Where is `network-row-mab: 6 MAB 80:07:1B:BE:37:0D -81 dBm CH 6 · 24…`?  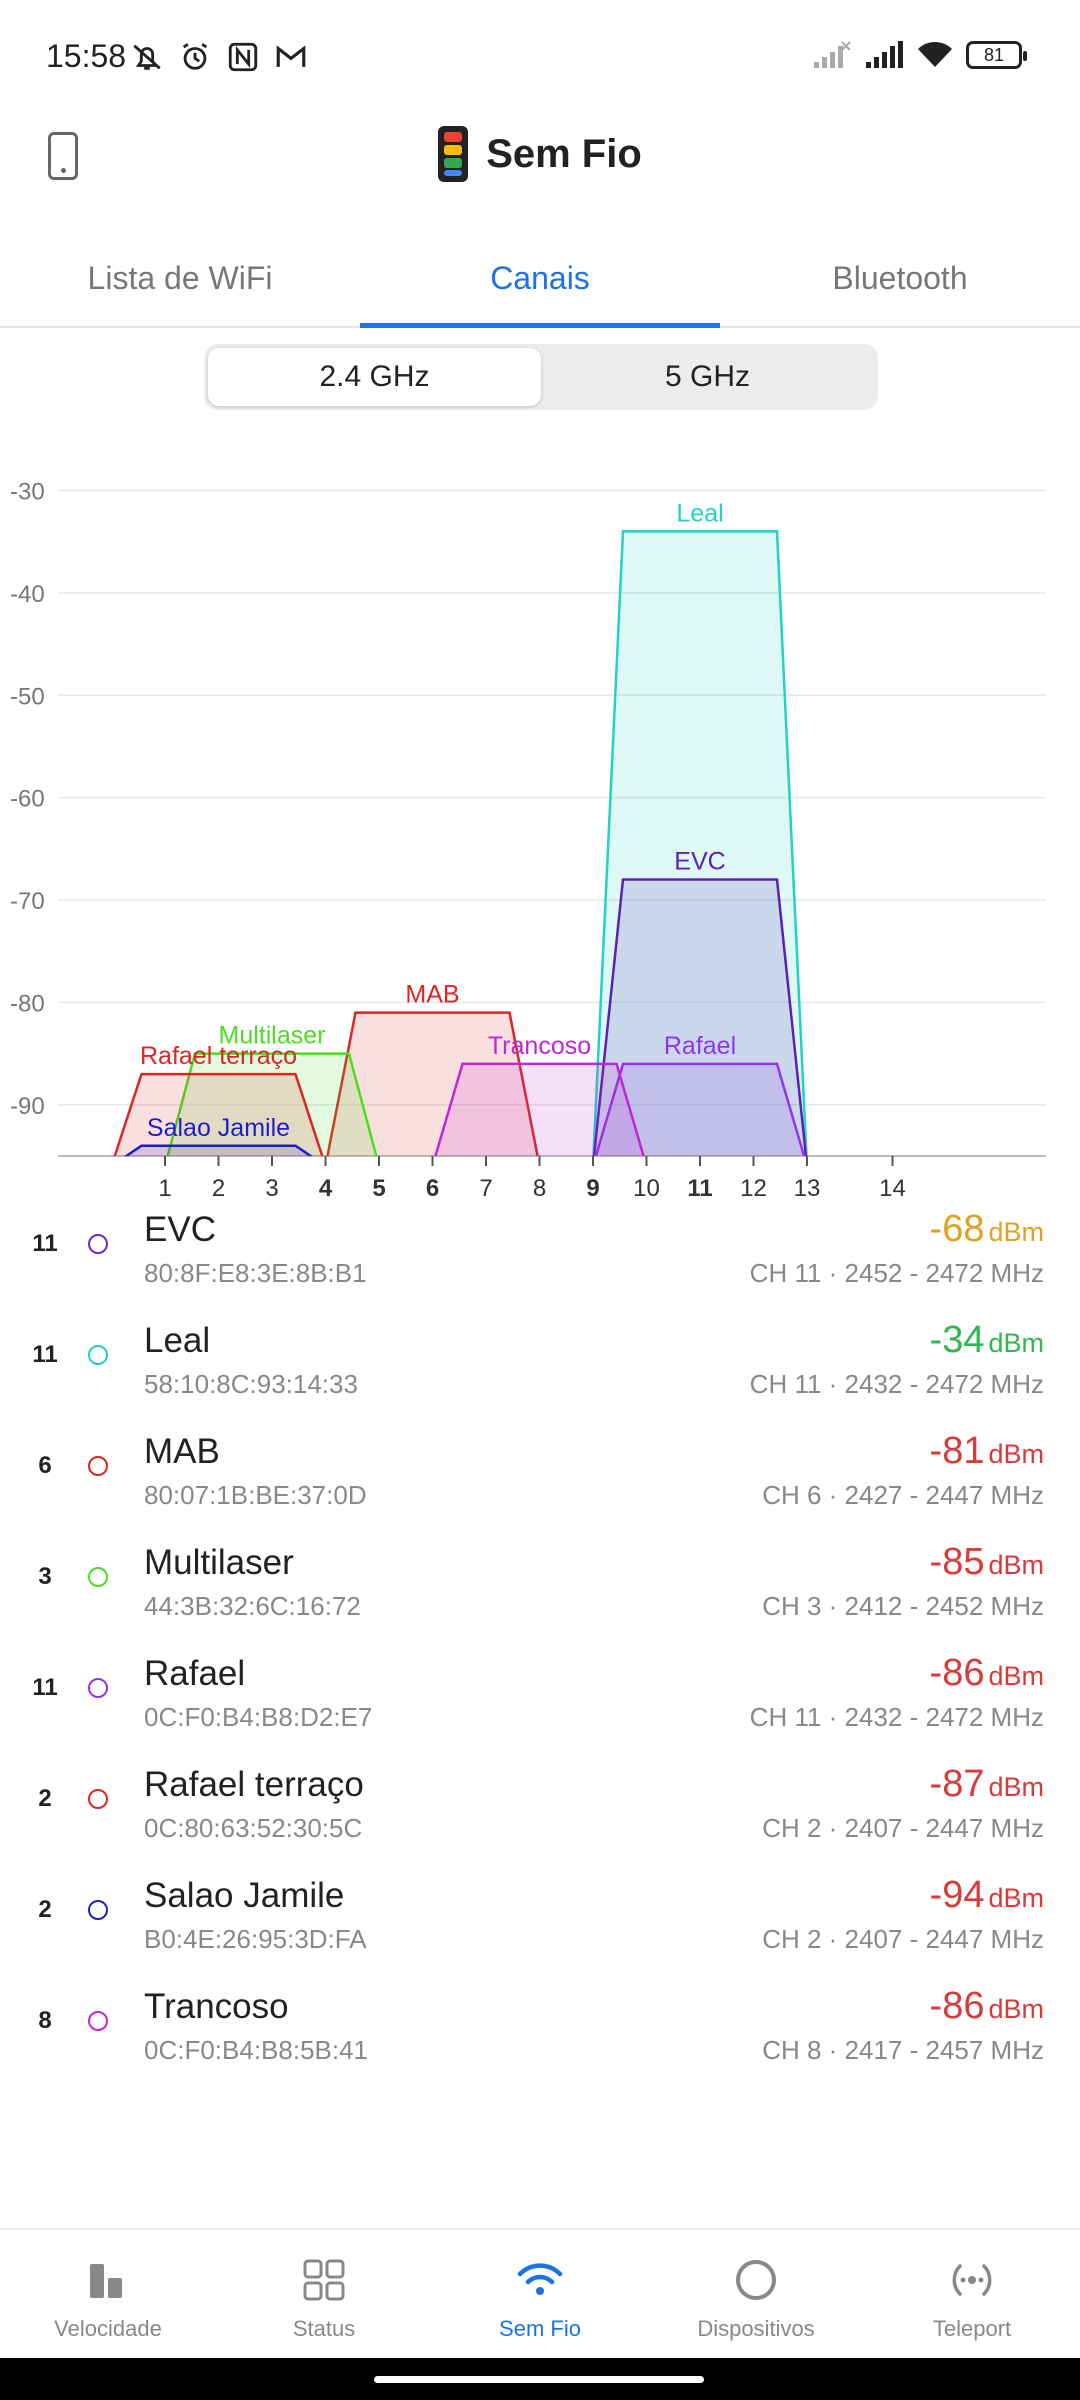 network-row-mab: 6 MAB 80:07:1B:BE:37:0D -81 dBm CH 6 · 24… is located at coordinates (540, 1467).